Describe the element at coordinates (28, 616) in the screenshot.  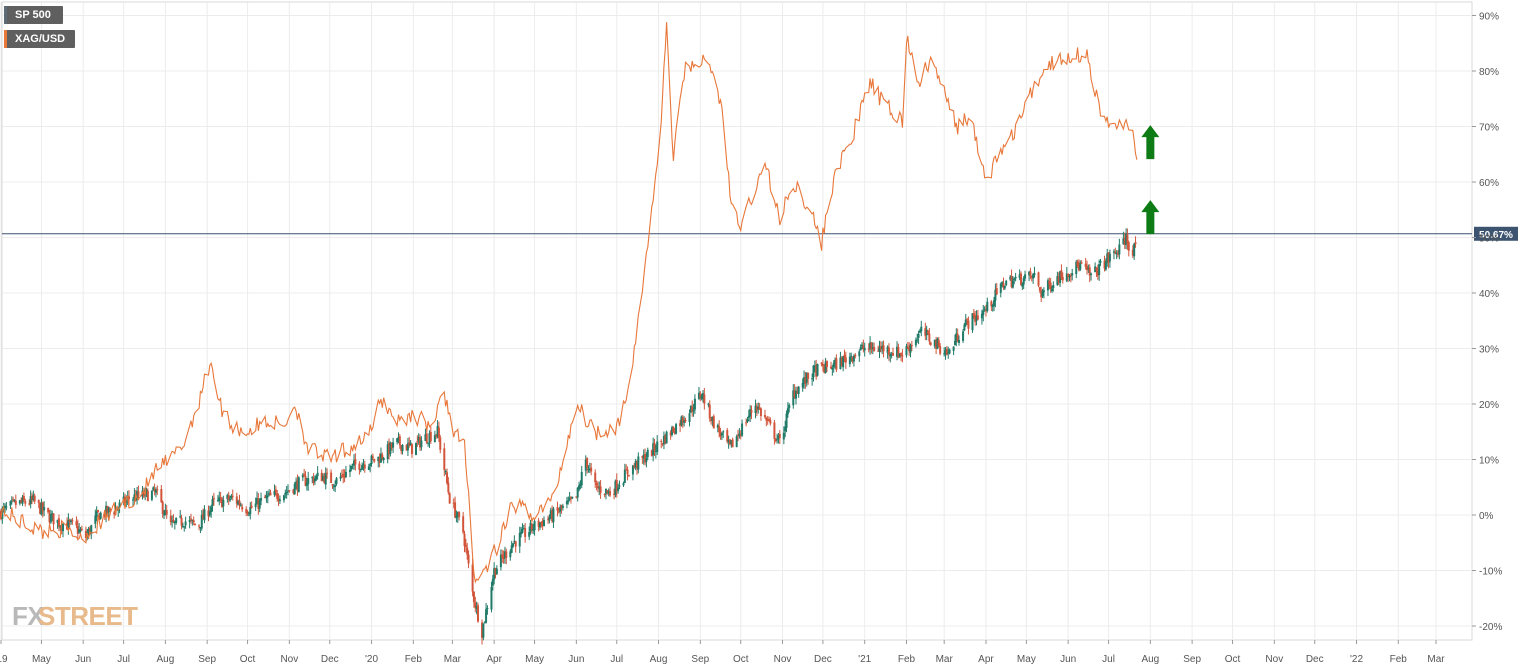
I see `watermark-fx: FX` at that location.